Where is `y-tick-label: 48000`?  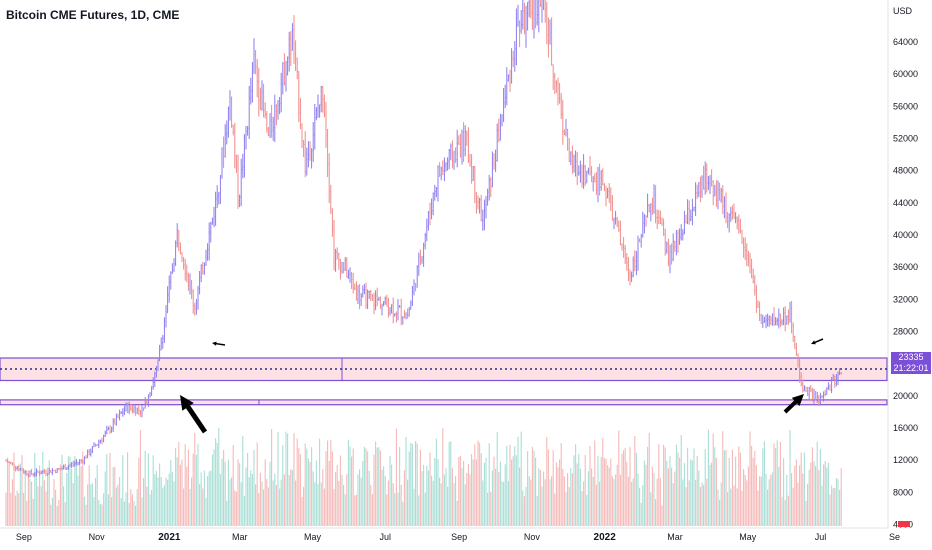
y-tick-label: 48000 is located at coordinates (905, 171).